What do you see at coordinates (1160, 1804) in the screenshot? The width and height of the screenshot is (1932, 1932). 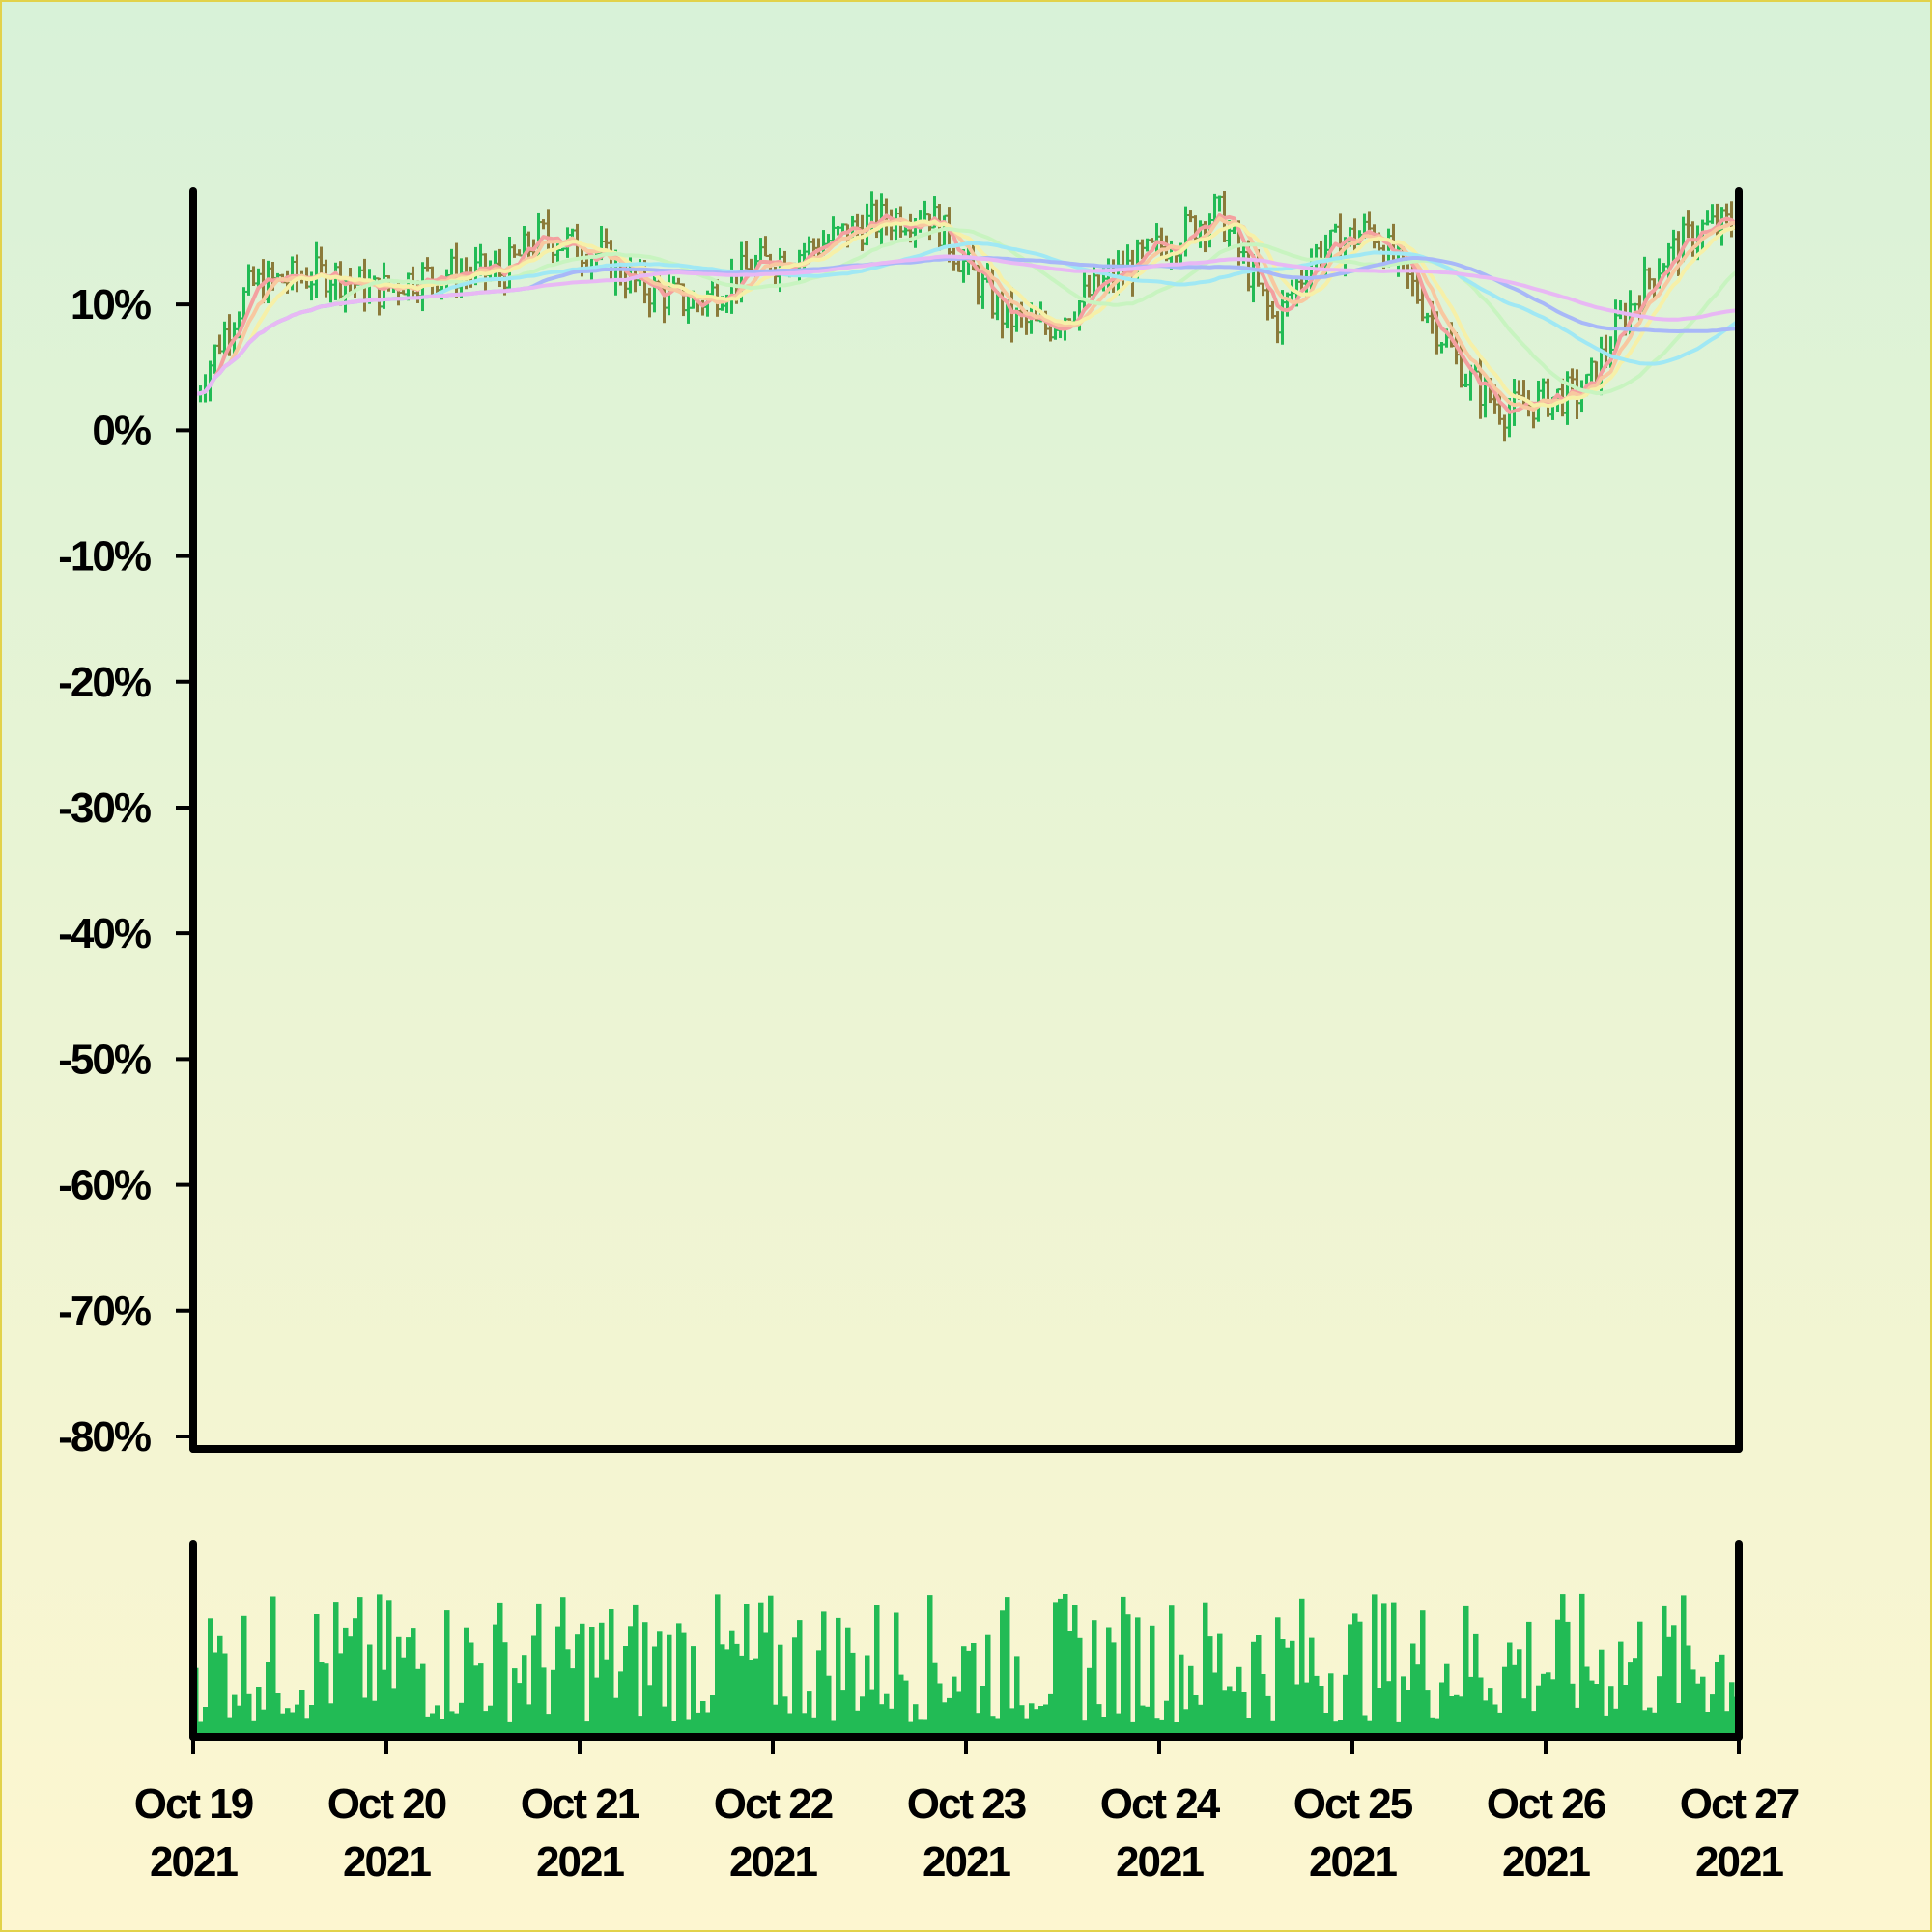 I see `x-tick-label-date: Oct 24` at bounding box center [1160, 1804].